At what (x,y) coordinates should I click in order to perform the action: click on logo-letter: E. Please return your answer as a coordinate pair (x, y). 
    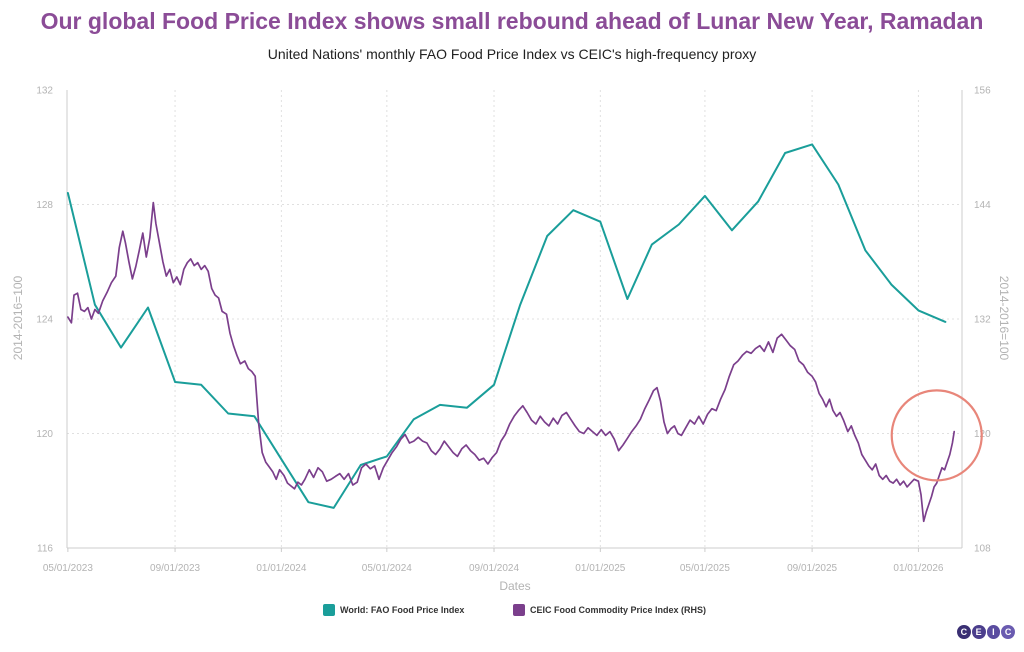
    Looking at the image, I should click on (978, 632).